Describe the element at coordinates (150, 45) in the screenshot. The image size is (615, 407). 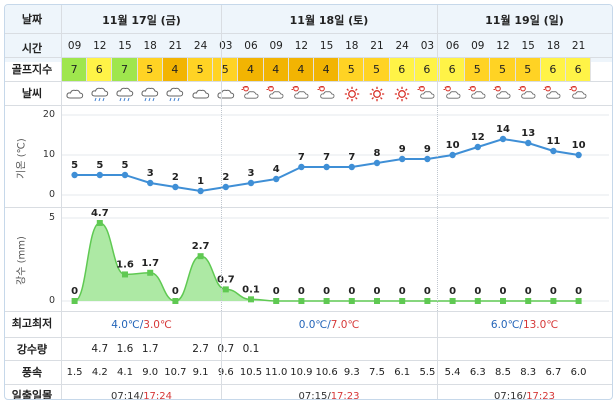
I see `hour-cell: 18` at that location.